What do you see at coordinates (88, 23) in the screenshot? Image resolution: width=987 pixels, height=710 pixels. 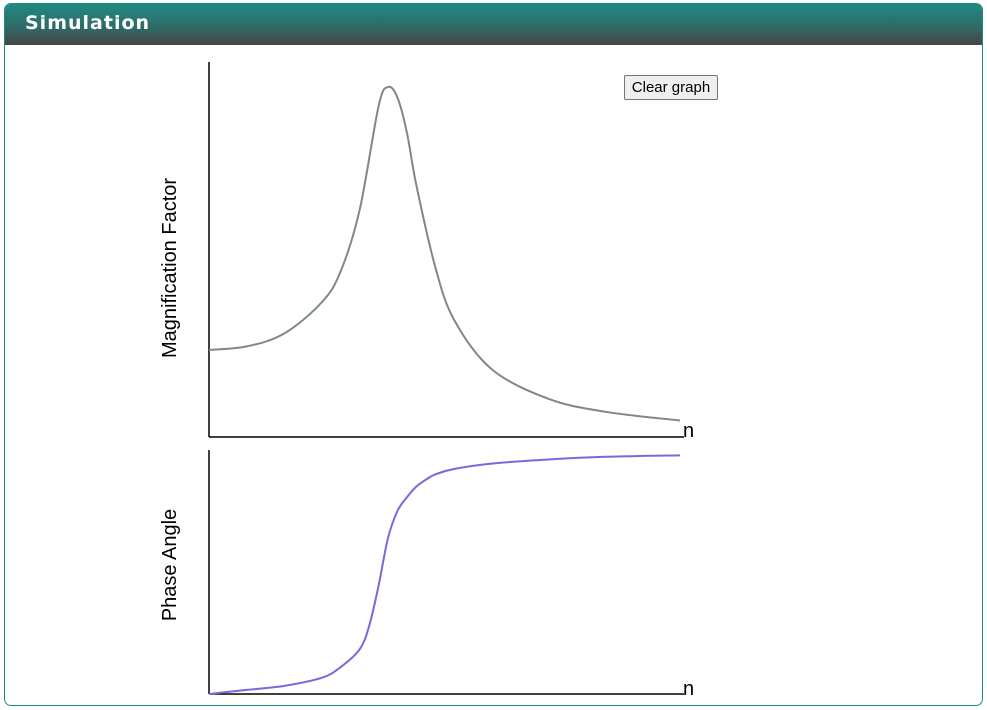 I see `panel-title: Simulation` at bounding box center [88, 23].